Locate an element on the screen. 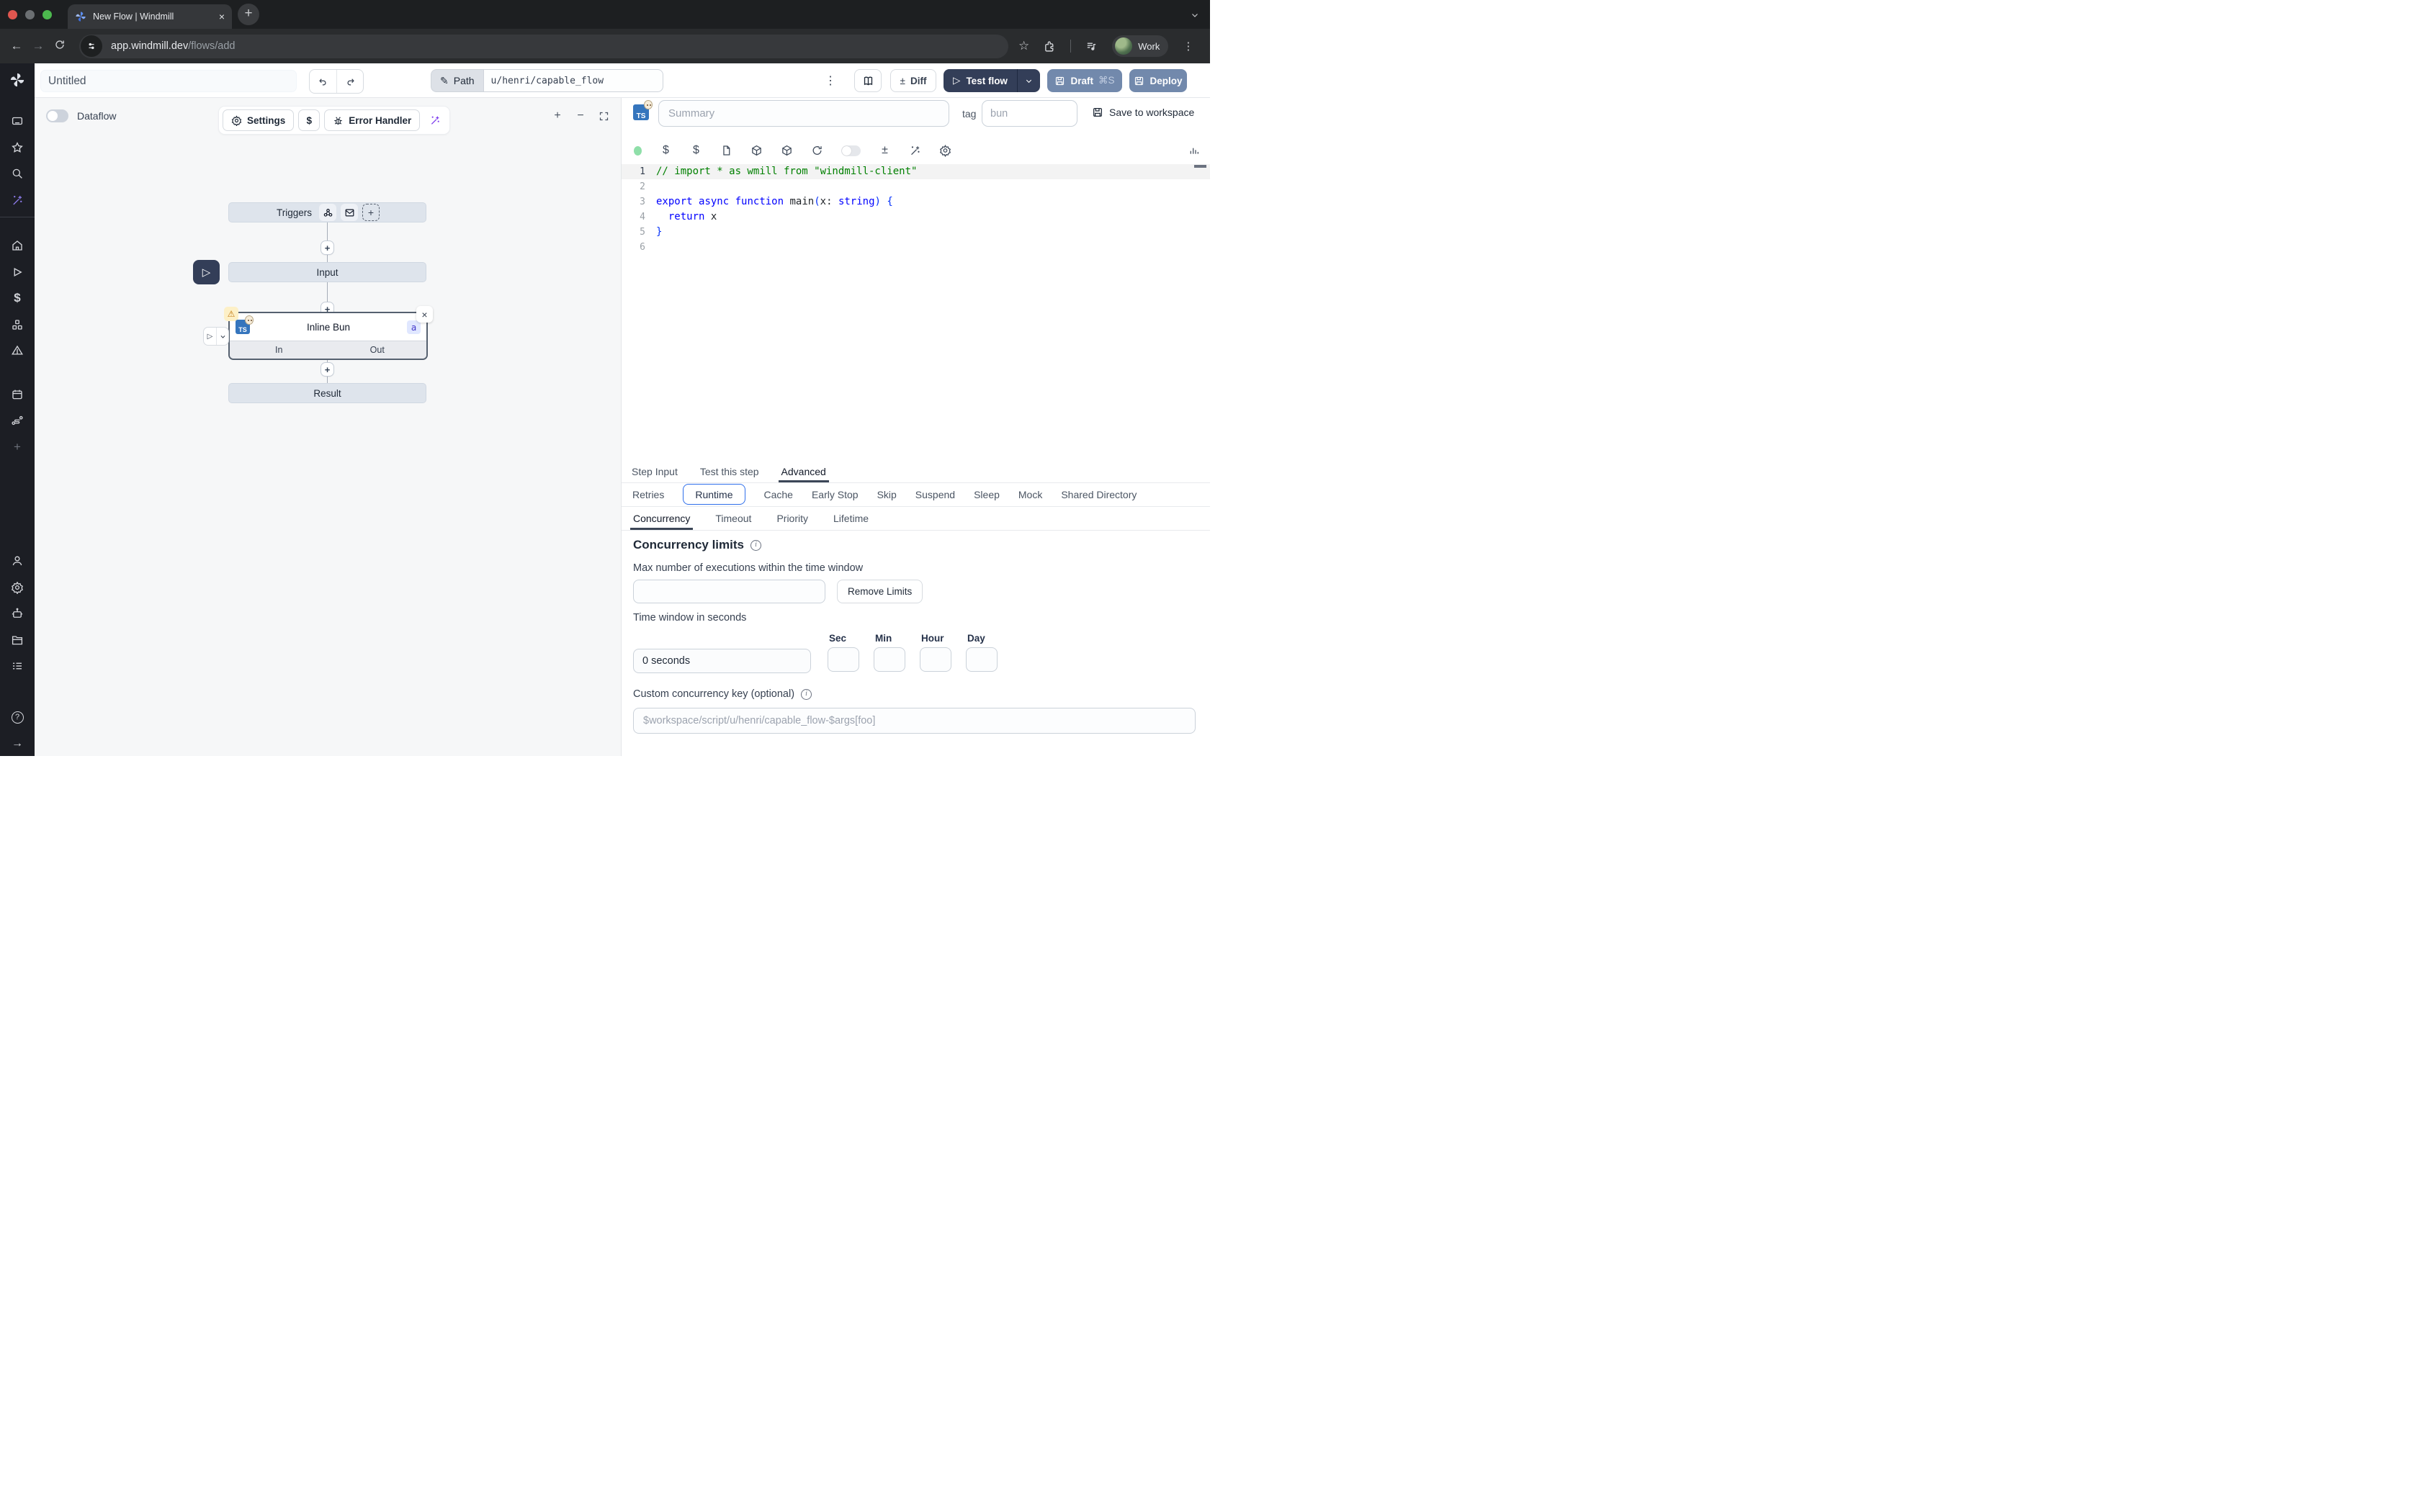 This screenshot has width=2420, height=1512. custom-key-input is located at coordinates (915, 721).